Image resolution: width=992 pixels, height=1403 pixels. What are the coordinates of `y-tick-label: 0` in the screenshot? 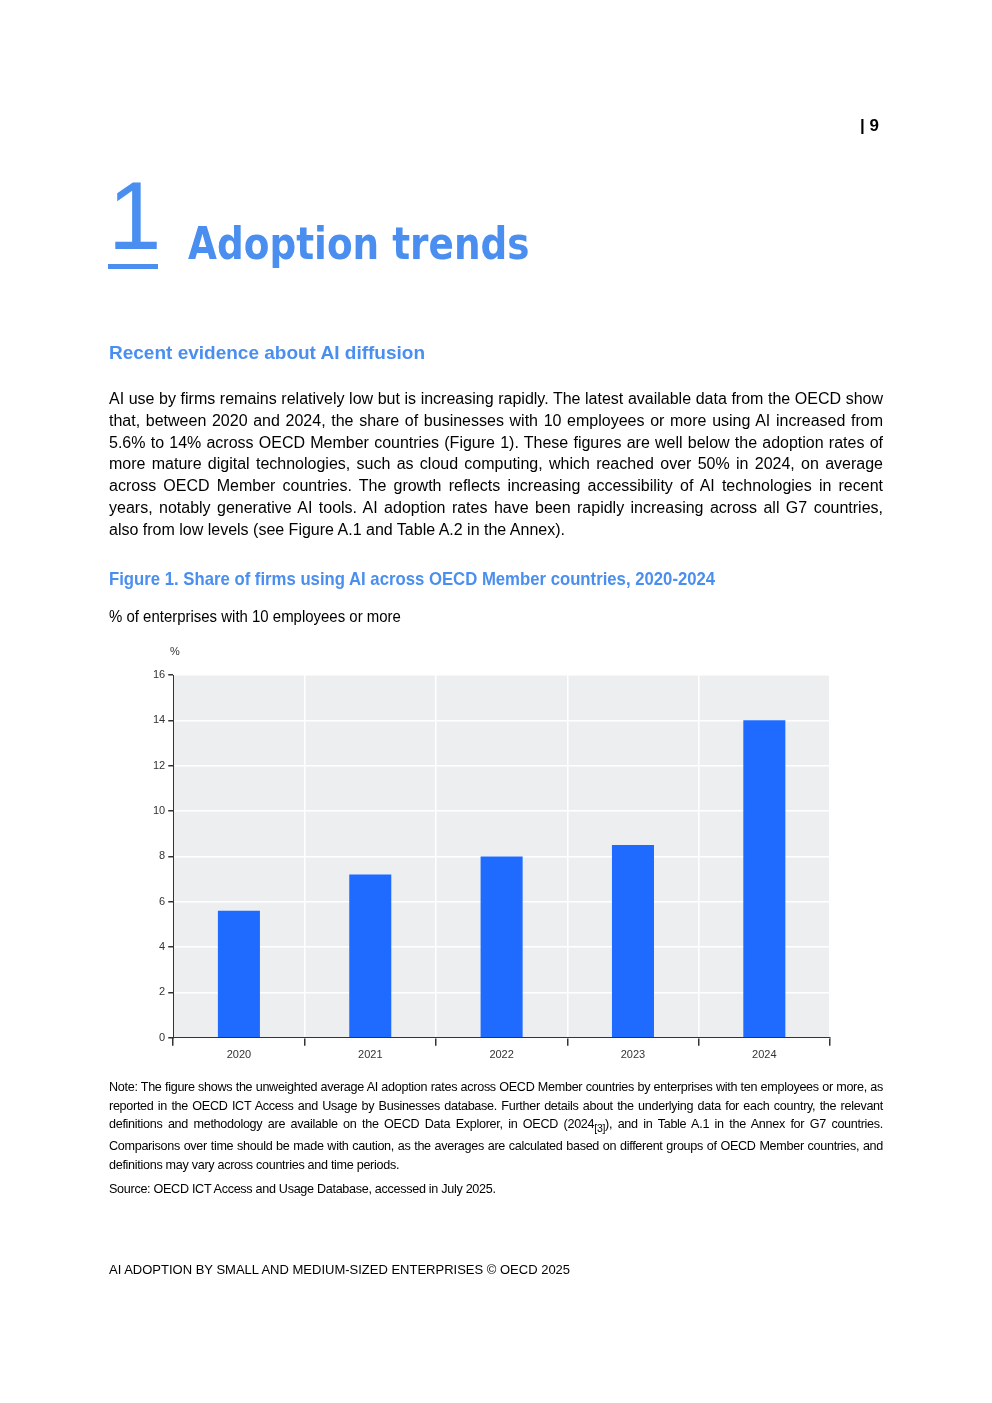 It's located at (162, 1036).